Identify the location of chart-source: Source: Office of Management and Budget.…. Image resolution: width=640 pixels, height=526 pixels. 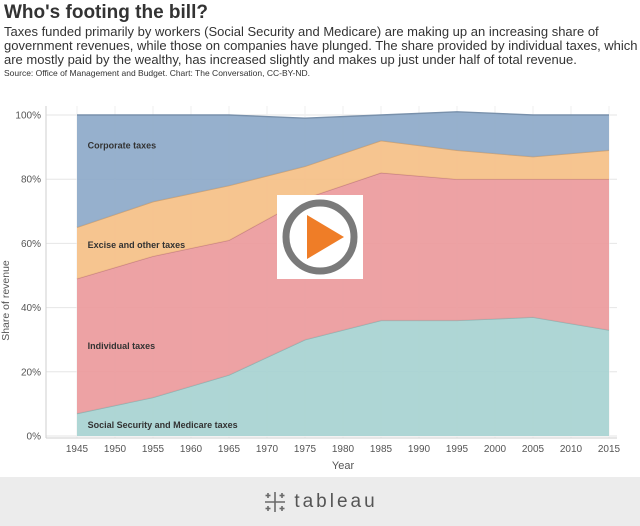
(157, 73).